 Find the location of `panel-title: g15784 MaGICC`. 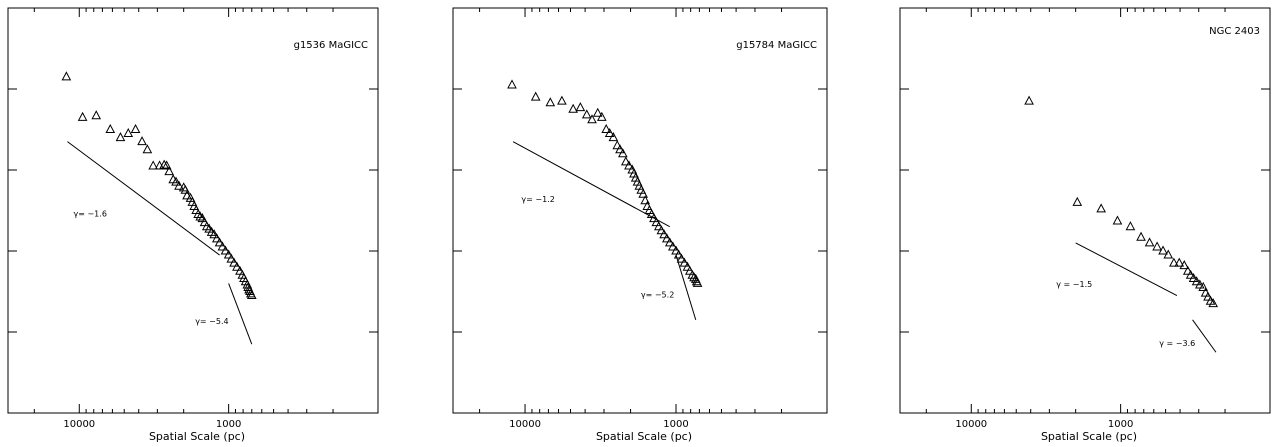

panel-title: g15784 MaGICC is located at coordinates (776, 45).